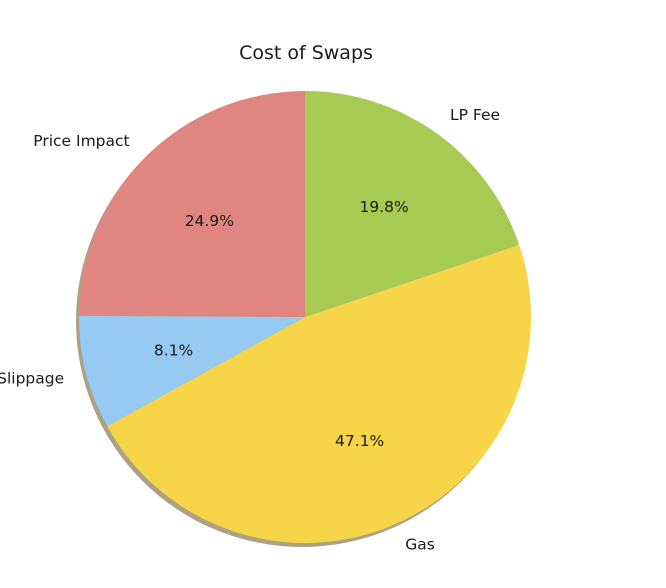 The height and width of the screenshot is (588, 666). Describe the element at coordinates (420, 544) in the screenshot. I see `slice-label: Gas` at that location.